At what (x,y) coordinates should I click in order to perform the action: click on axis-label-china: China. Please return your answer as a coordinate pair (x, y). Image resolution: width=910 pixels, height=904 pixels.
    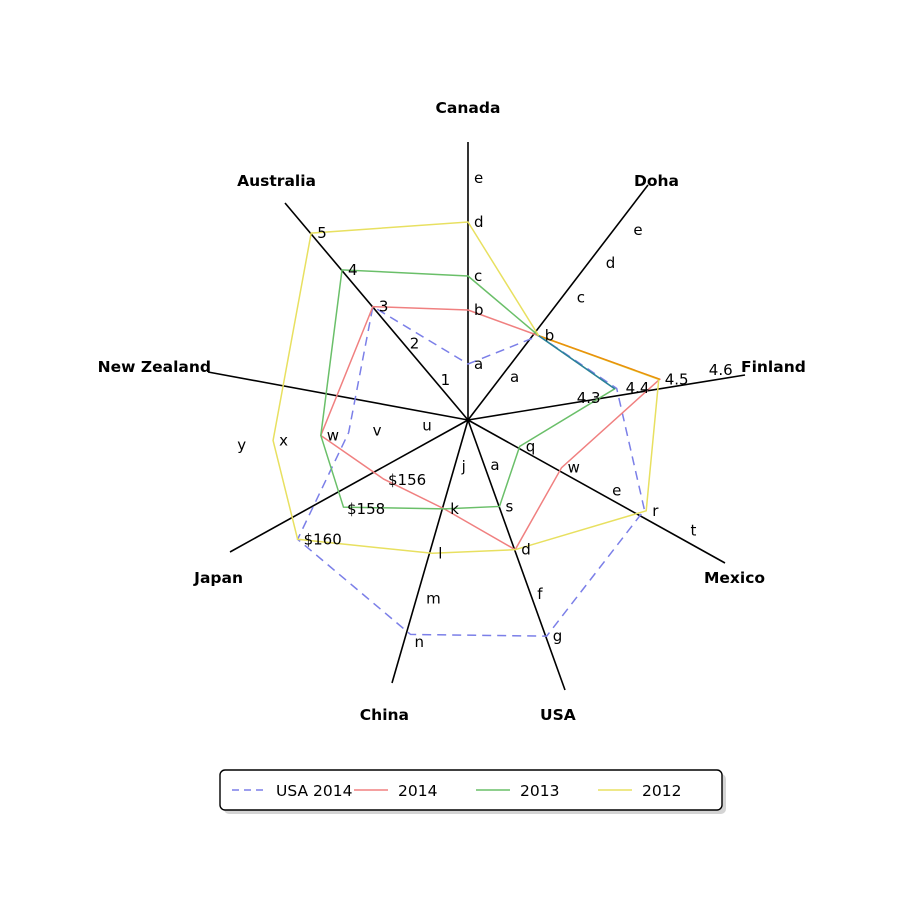
    Looking at the image, I should click on (384, 715).